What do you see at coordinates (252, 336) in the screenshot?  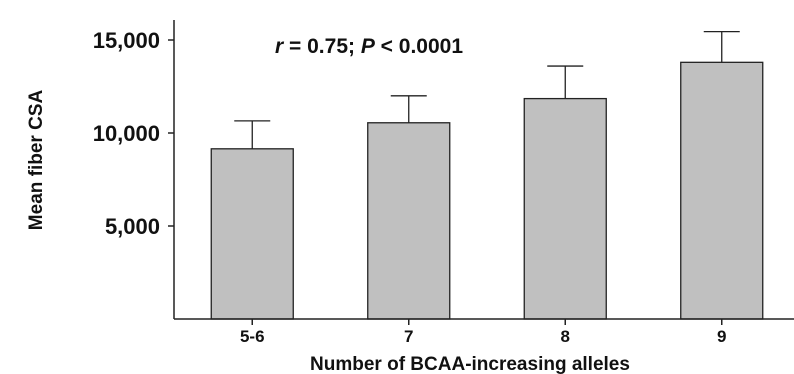 I see `x-tick-label: 5-6` at bounding box center [252, 336].